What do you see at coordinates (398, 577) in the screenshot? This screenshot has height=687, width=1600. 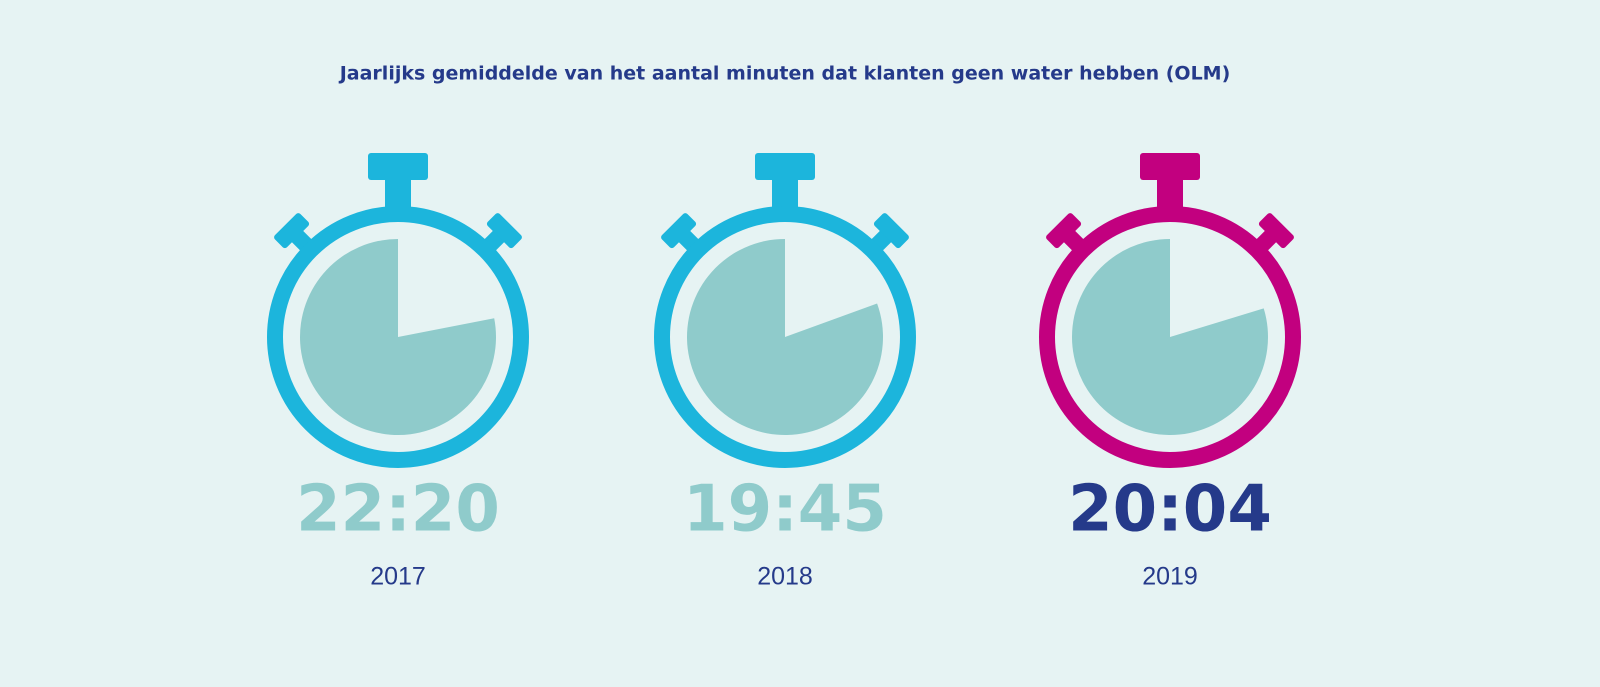 I see `year: 2017` at bounding box center [398, 577].